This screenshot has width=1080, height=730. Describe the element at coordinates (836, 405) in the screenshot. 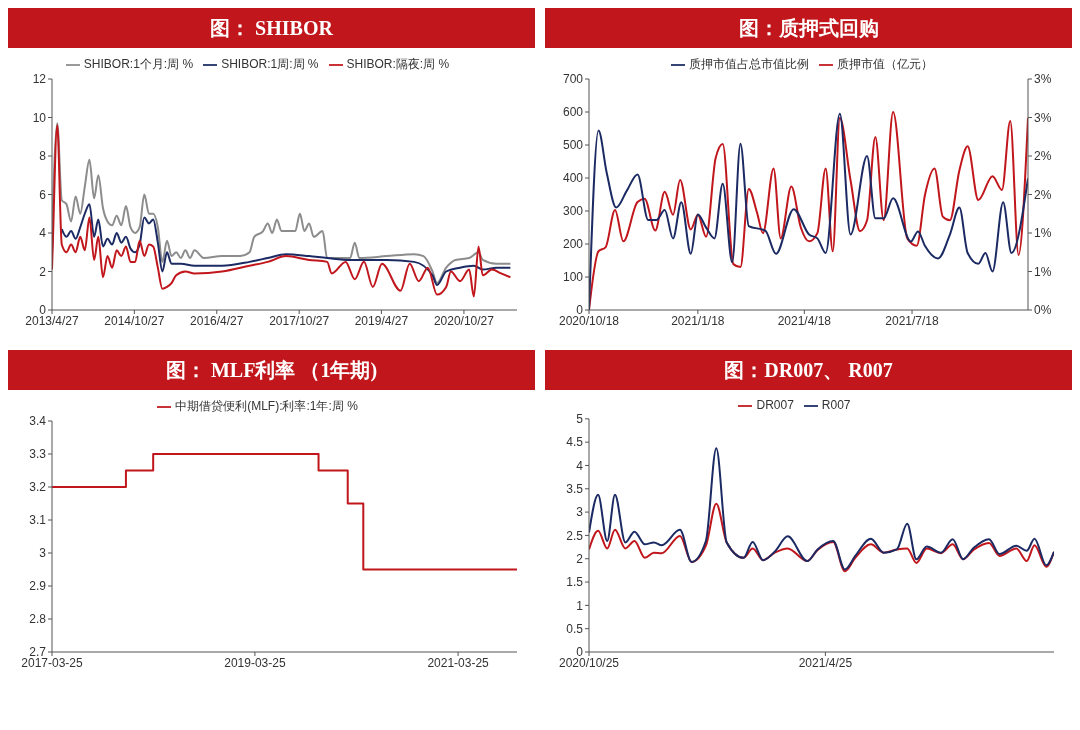

I see `legend-label: R007` at that location.